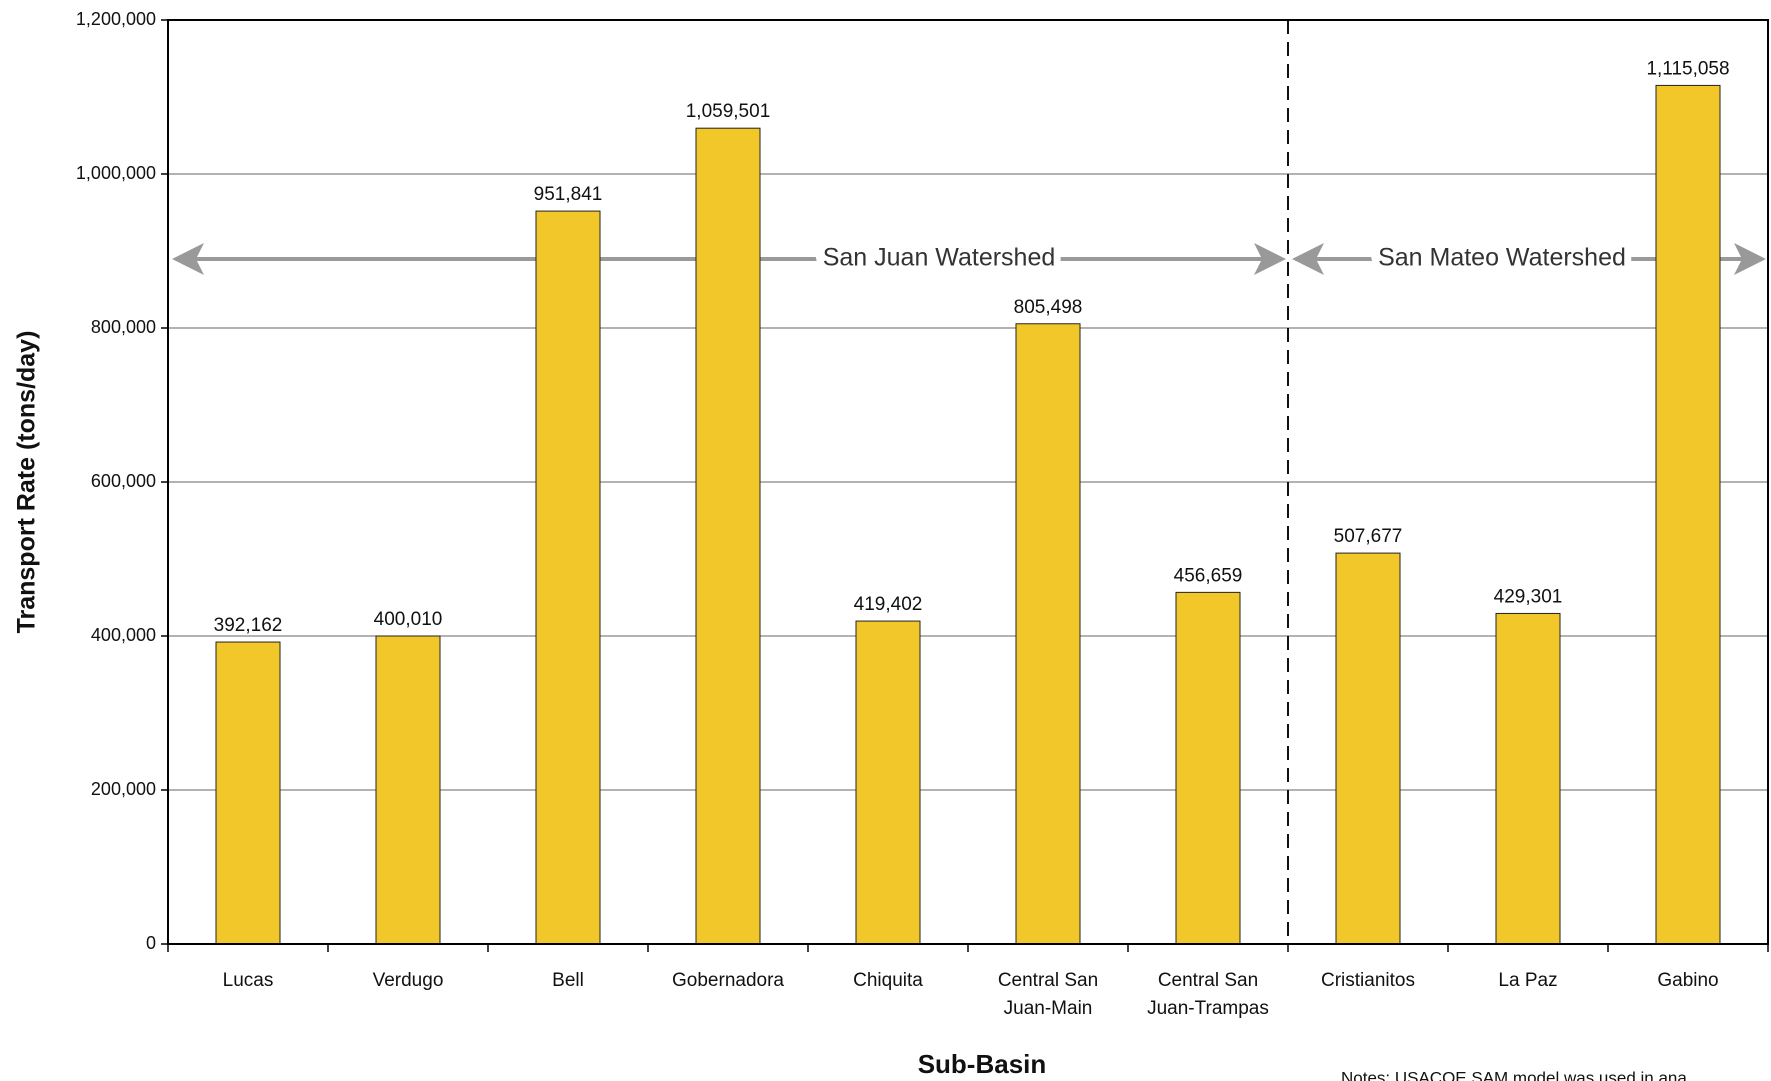 The height and width of the screenshot is (1081, 1771). I want to click on y-tick-label: 400,000, so click(123, 635).